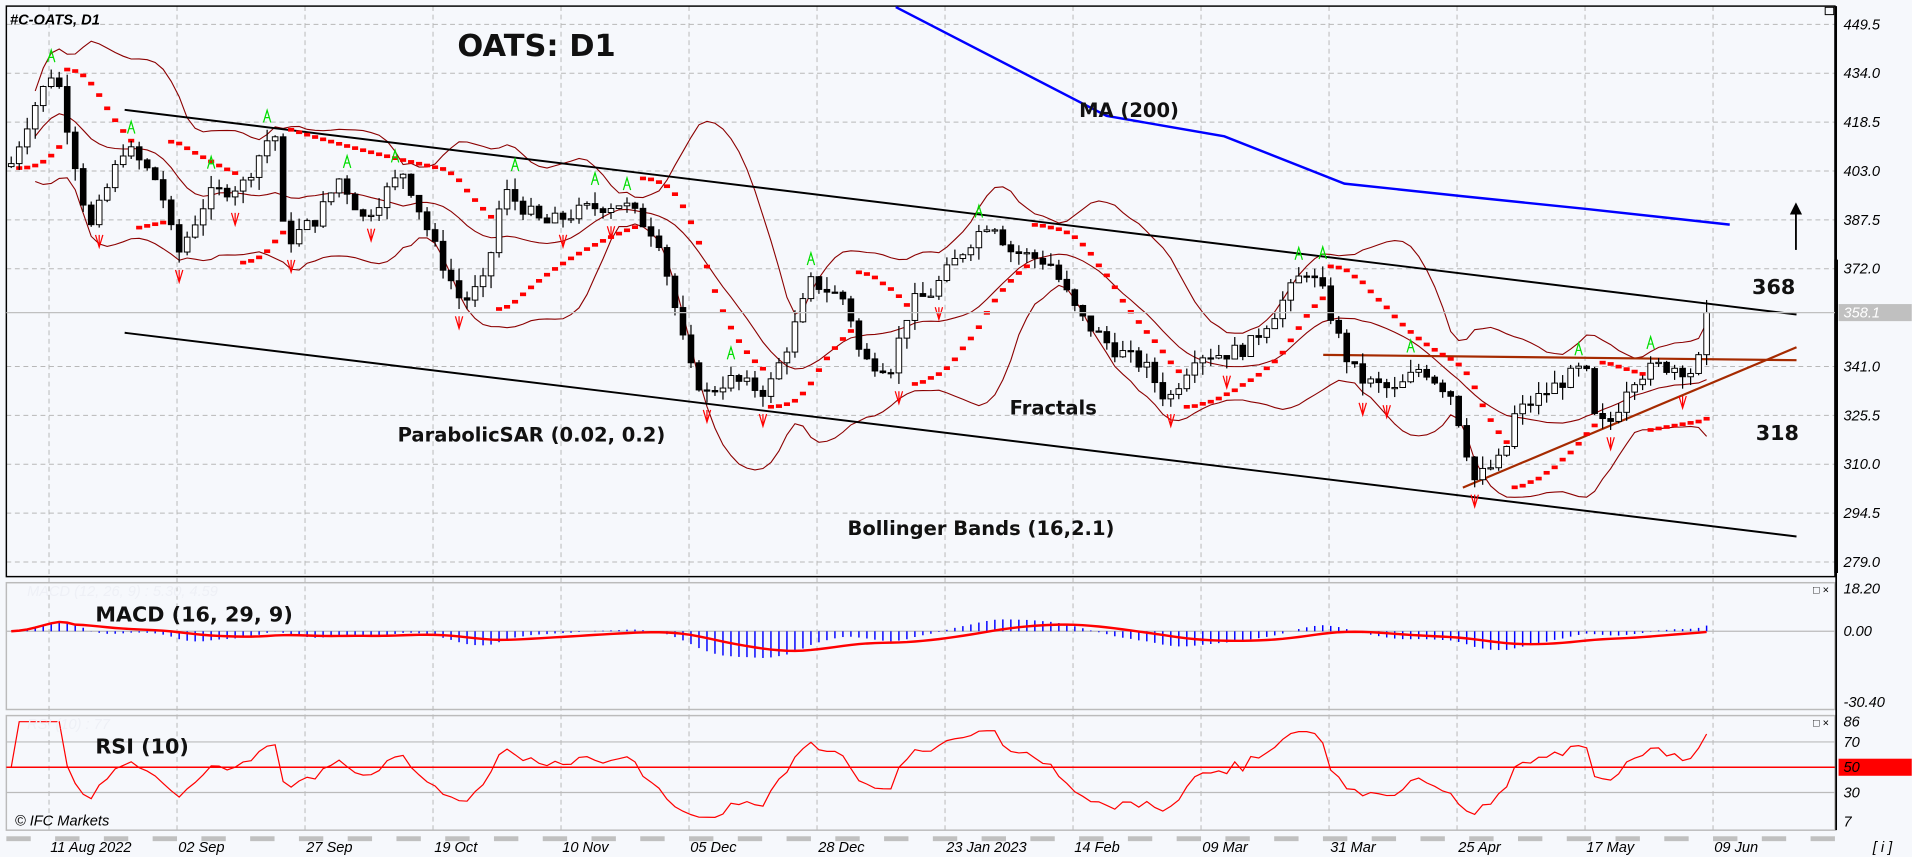 This screenshot has height=857, width=1912. I want to click on rsi-tick-label: 30, so click(1851, 793).